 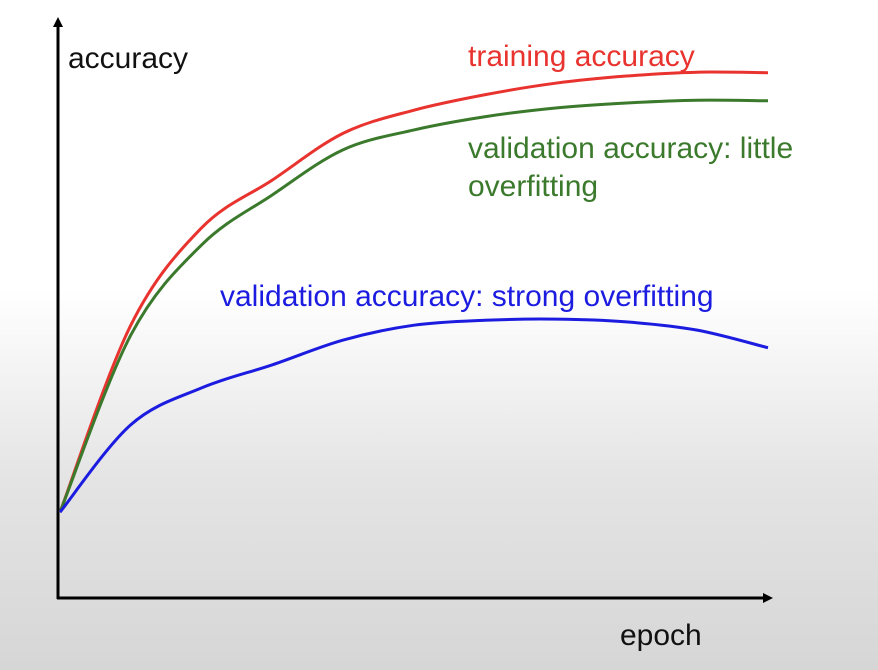 What do you see at coordinates (467, 296) in the screenshot?
I see `series-label: validation accuracy: strong overfitting` at bounding box center [467, 296].